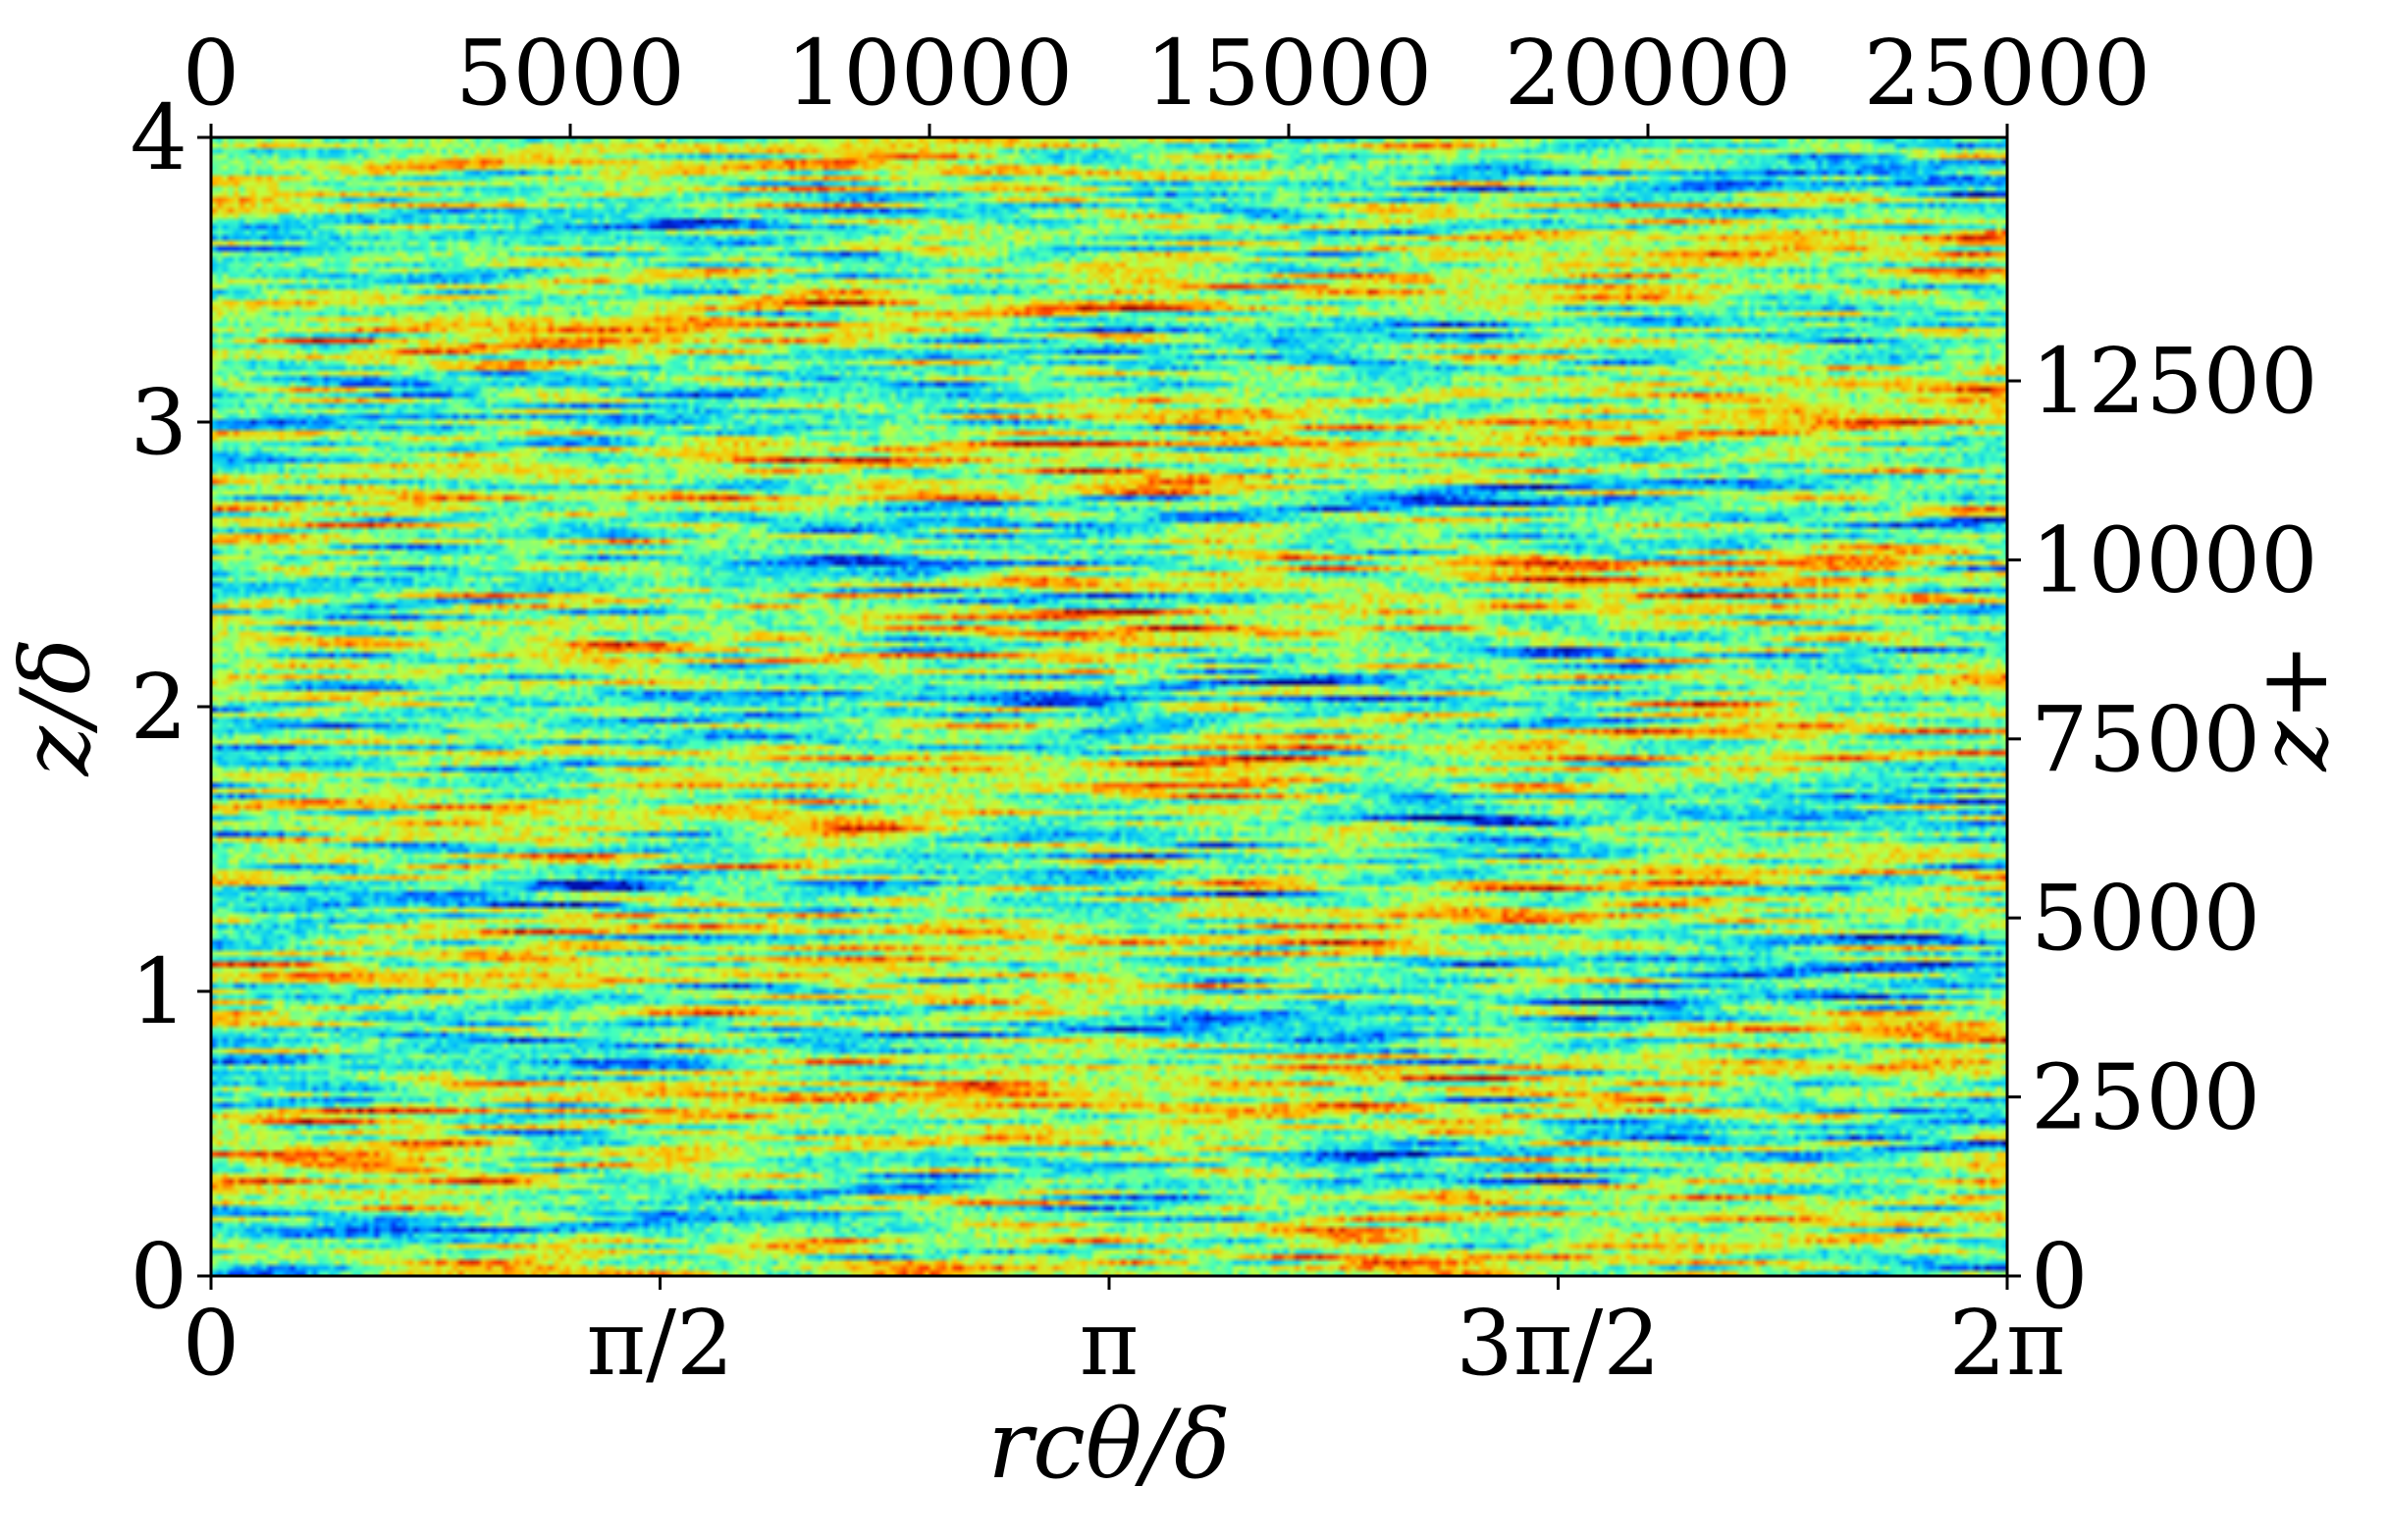  Describe the element at coordinates (2060, 1277) in the screenshot. I see `y-right-tick-label: 0` at that location.